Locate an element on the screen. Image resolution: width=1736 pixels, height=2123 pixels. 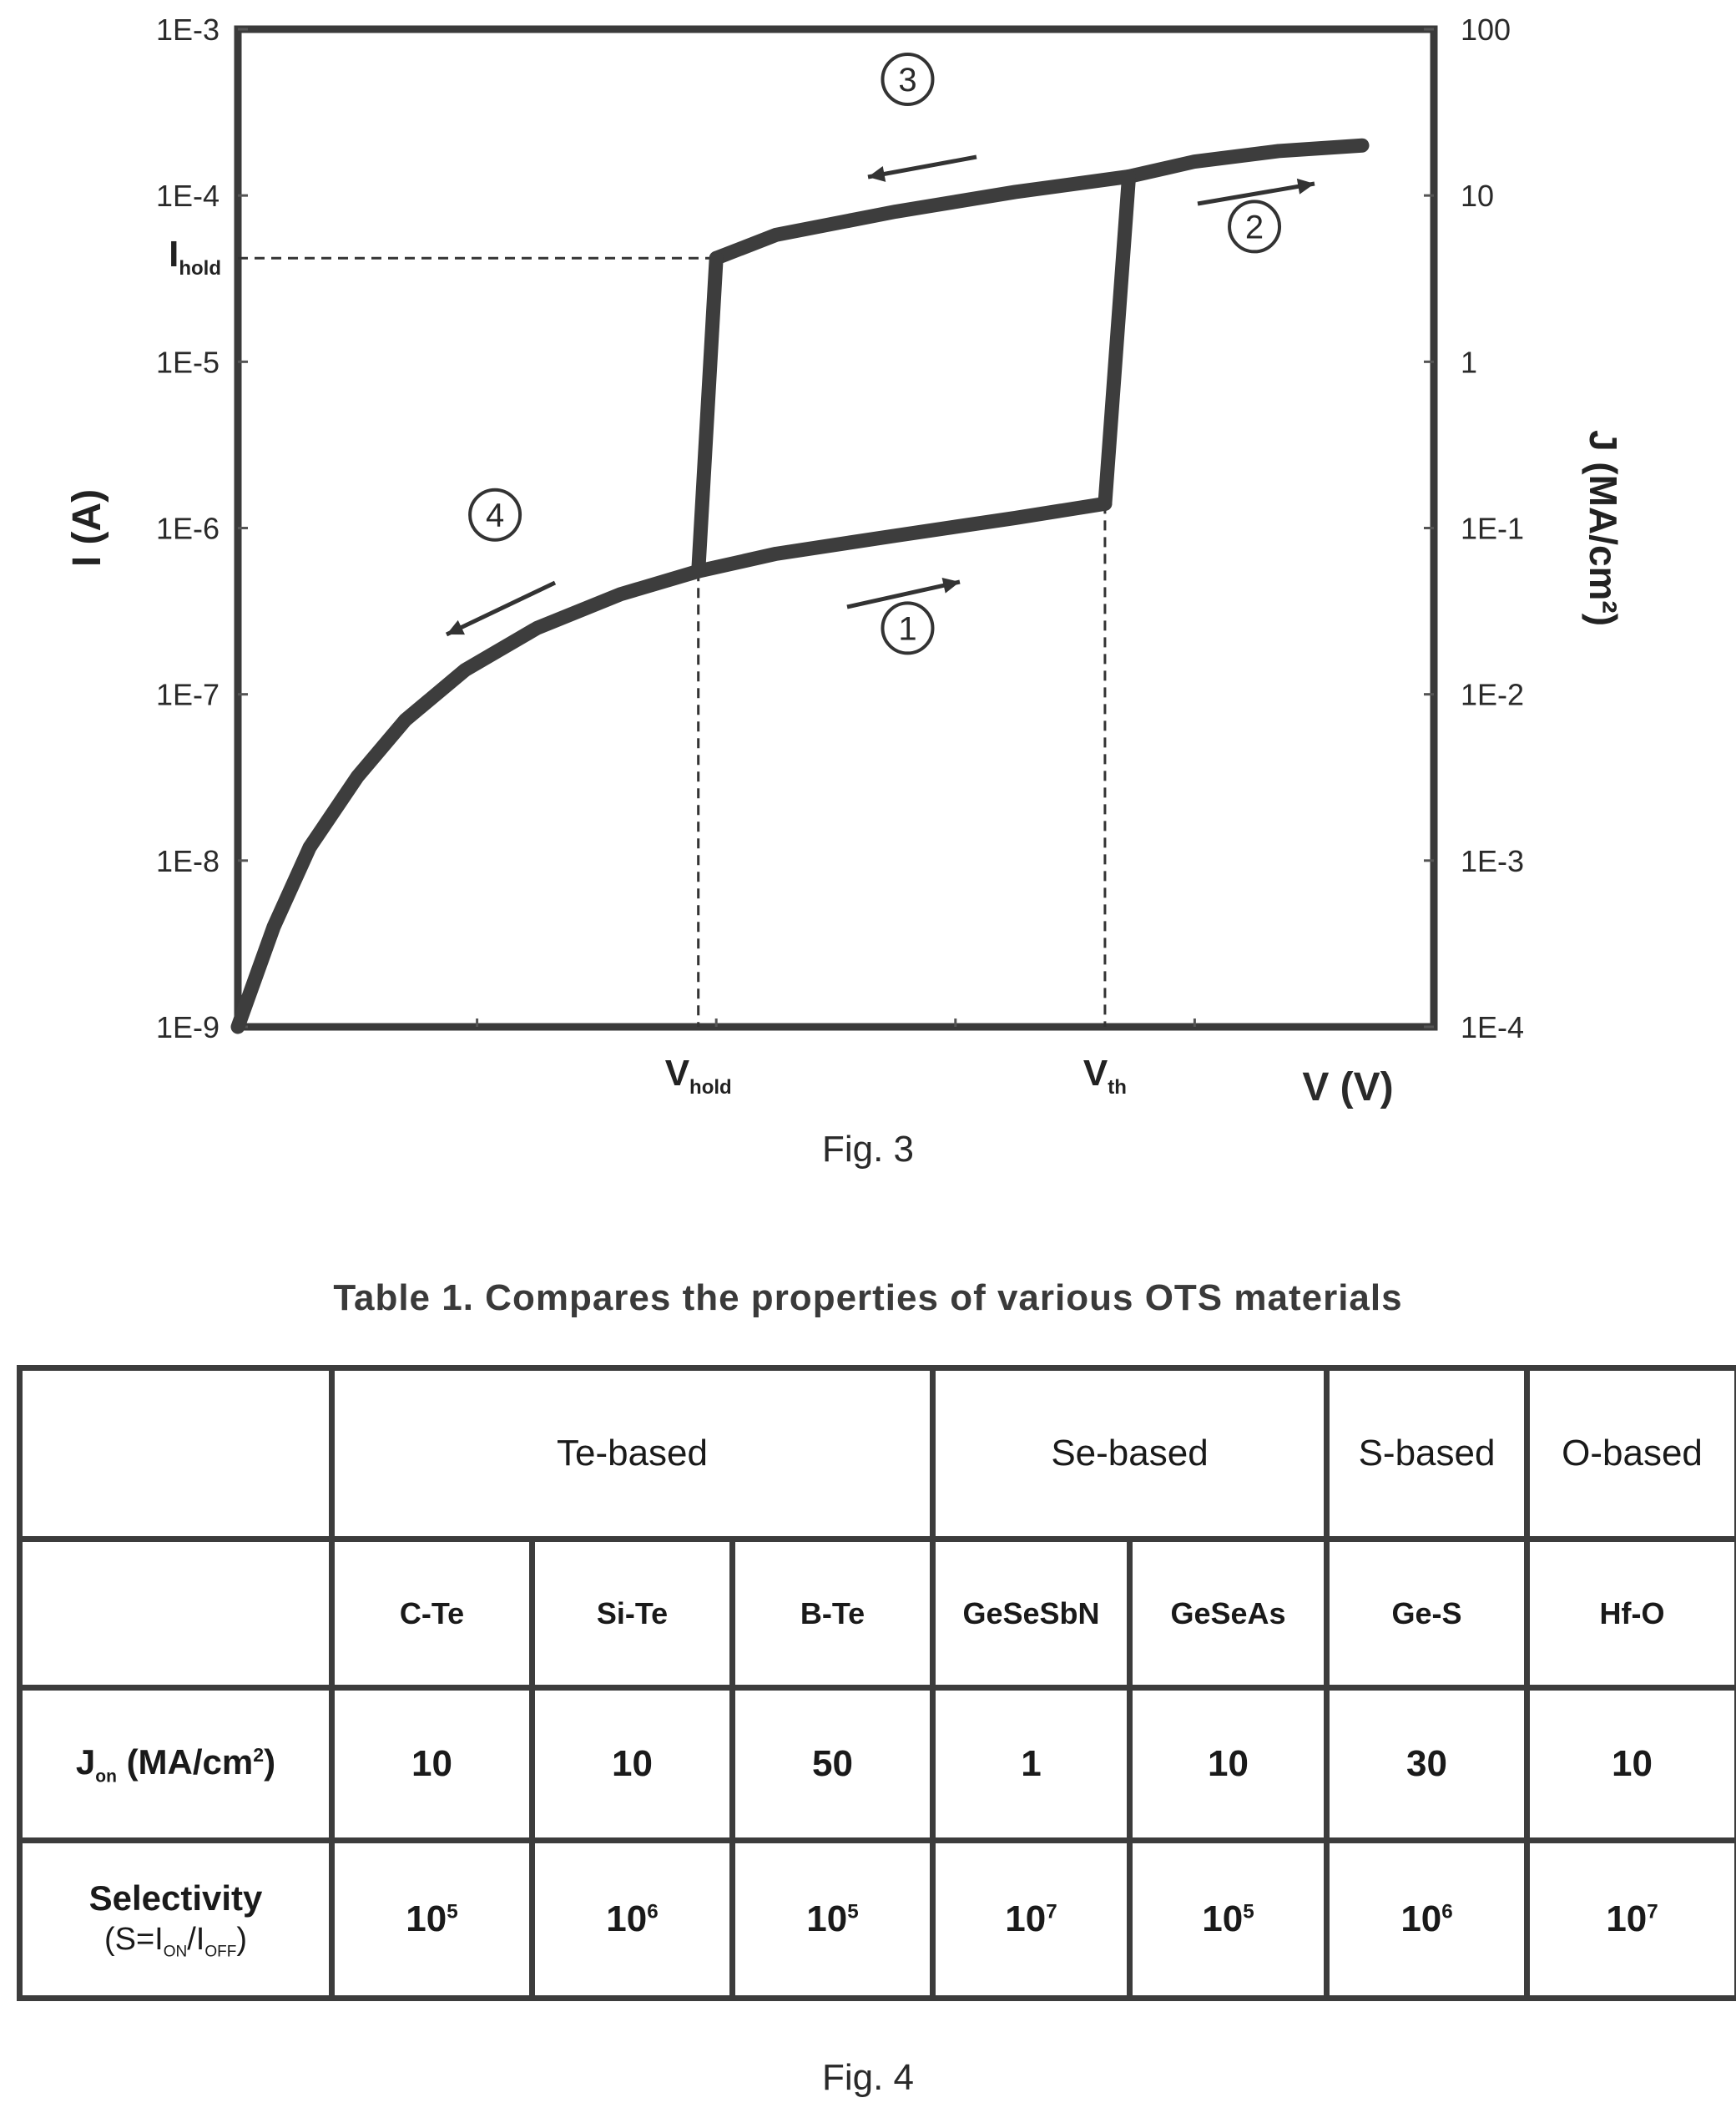
fig3-caption: Fig. 3 is located at coordinates (868, 1149).